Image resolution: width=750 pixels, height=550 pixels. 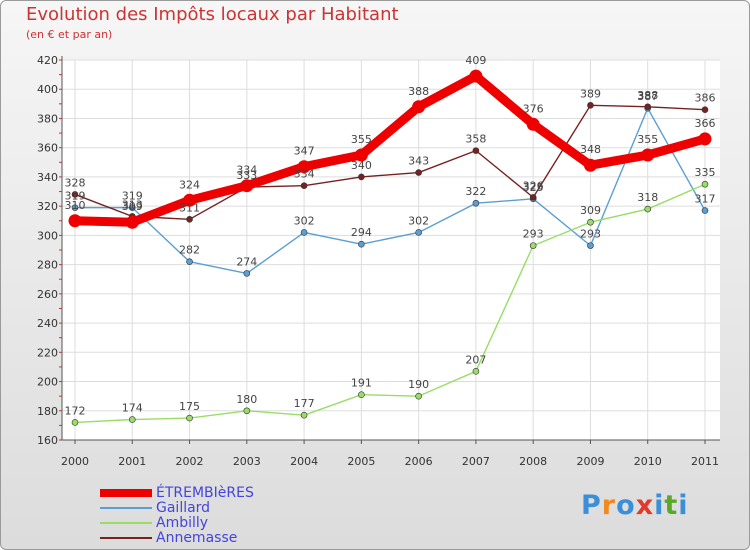 What do you see at coordinates (183, 508) in the screenshot?
I see `legend-label: Gaillard` at bounding box center [183, 508].